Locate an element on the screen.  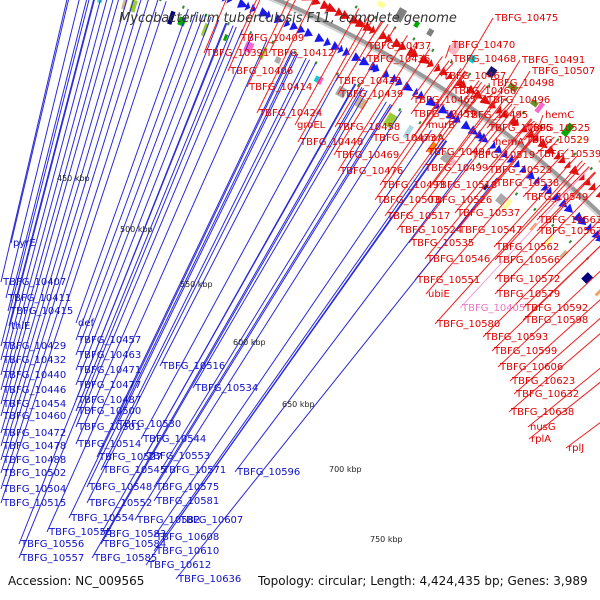
gene-label: TBFG_10460 is located at coordinates (34, 416).